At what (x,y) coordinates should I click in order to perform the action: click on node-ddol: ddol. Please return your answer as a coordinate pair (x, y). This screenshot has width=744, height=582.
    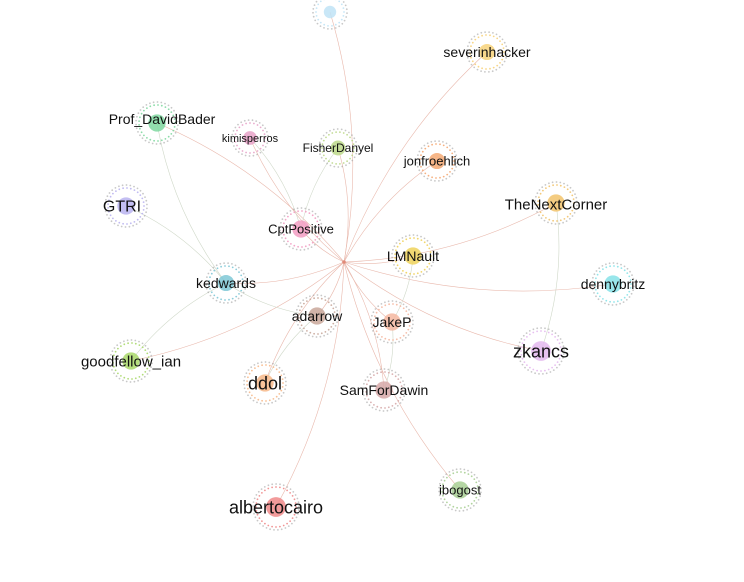
    Looking at the image, I should click on (265, 383).